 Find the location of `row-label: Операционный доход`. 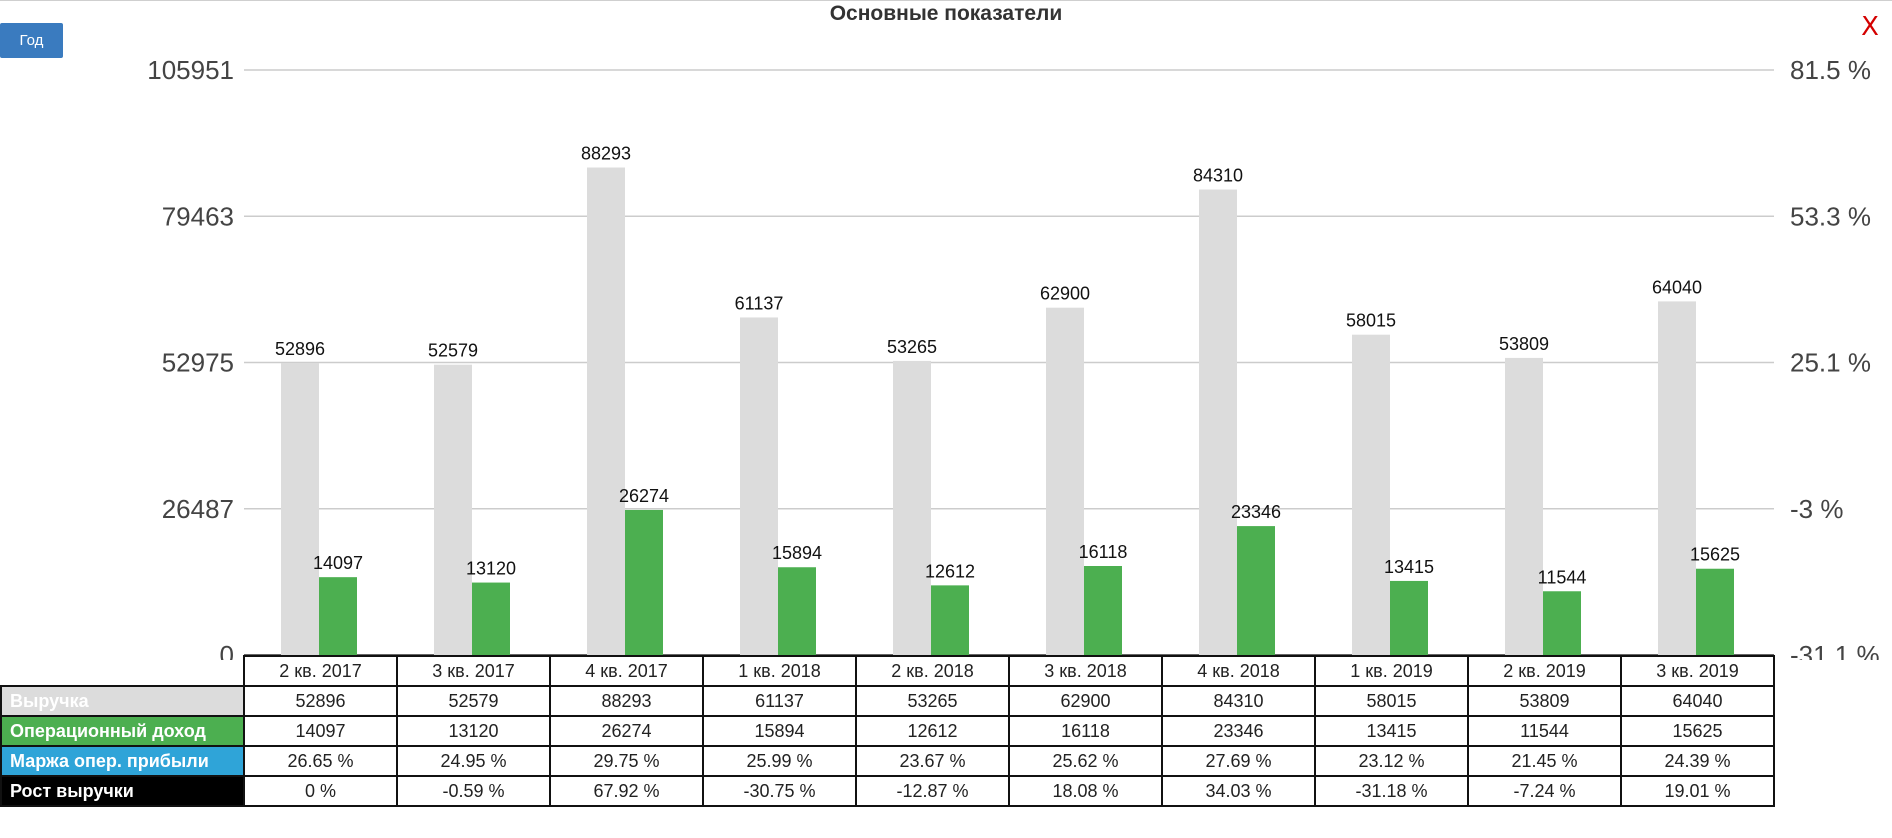

row-label: Операционный доход is located at coordinates (122, 731).